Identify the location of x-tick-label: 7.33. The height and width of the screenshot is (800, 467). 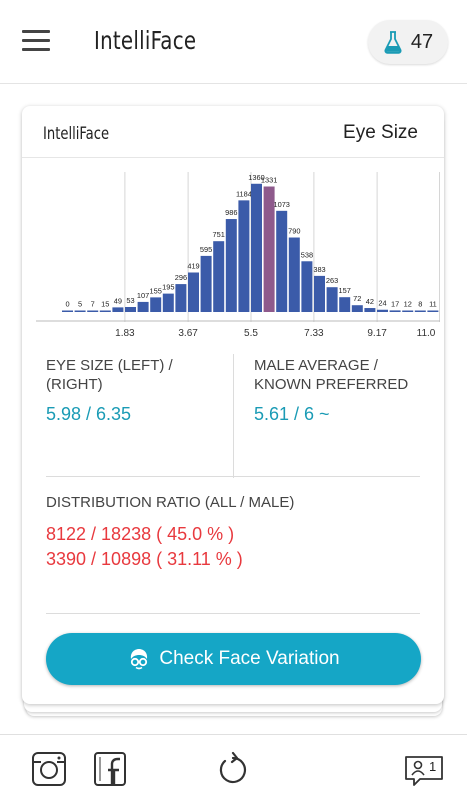
(314, 333).